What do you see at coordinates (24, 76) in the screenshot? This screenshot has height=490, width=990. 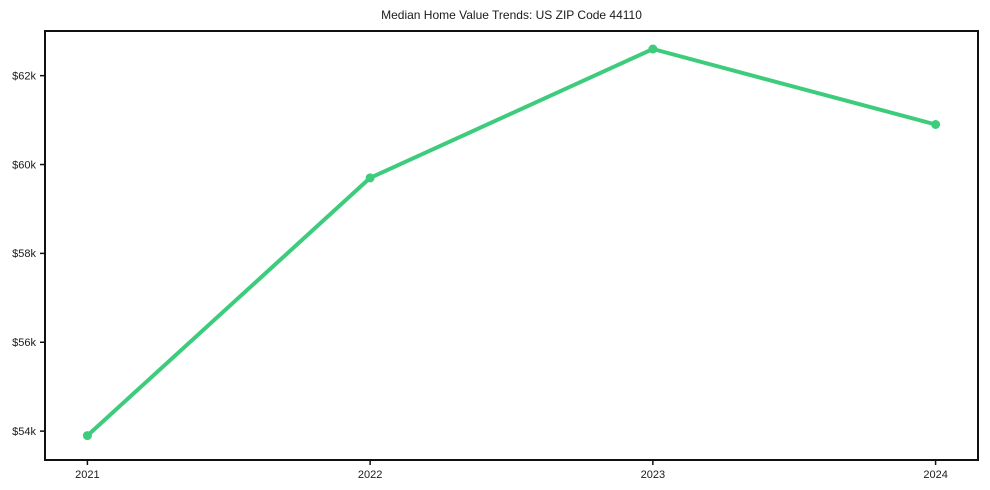 I see `y-tick-label: $62k` at bounding box center [24, 76].